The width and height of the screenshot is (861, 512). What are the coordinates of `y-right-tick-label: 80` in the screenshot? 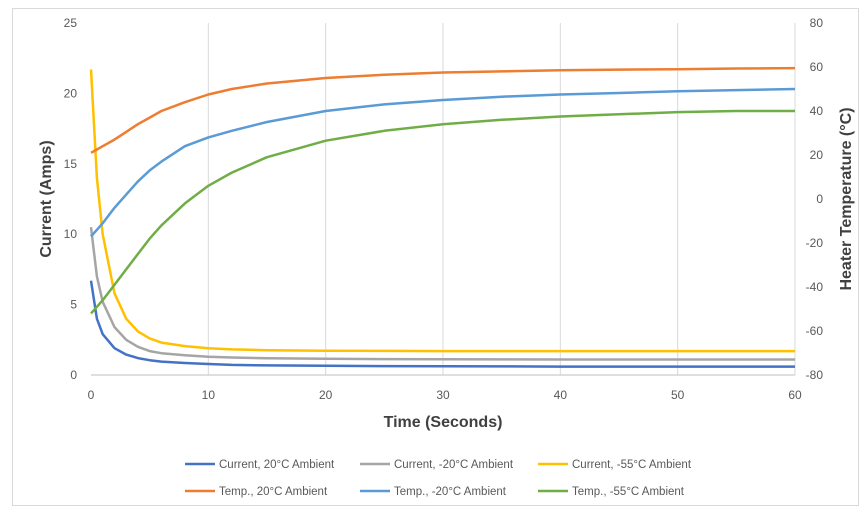 It's located at (817, 23).